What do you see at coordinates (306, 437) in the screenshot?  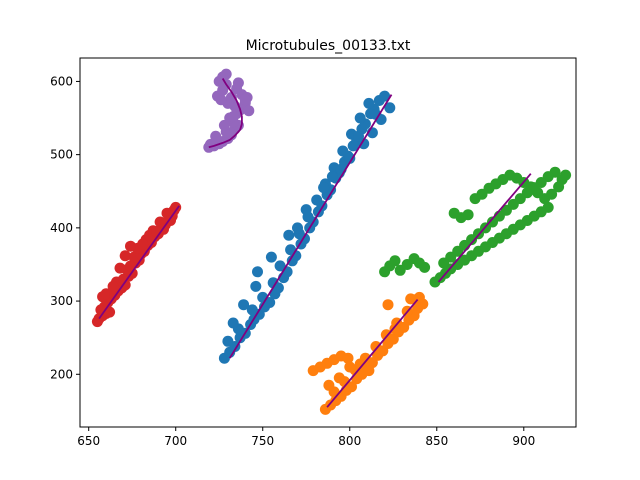 I see `x-axis: 650 700 750 800 850 900` at bounding box center [306, 437].